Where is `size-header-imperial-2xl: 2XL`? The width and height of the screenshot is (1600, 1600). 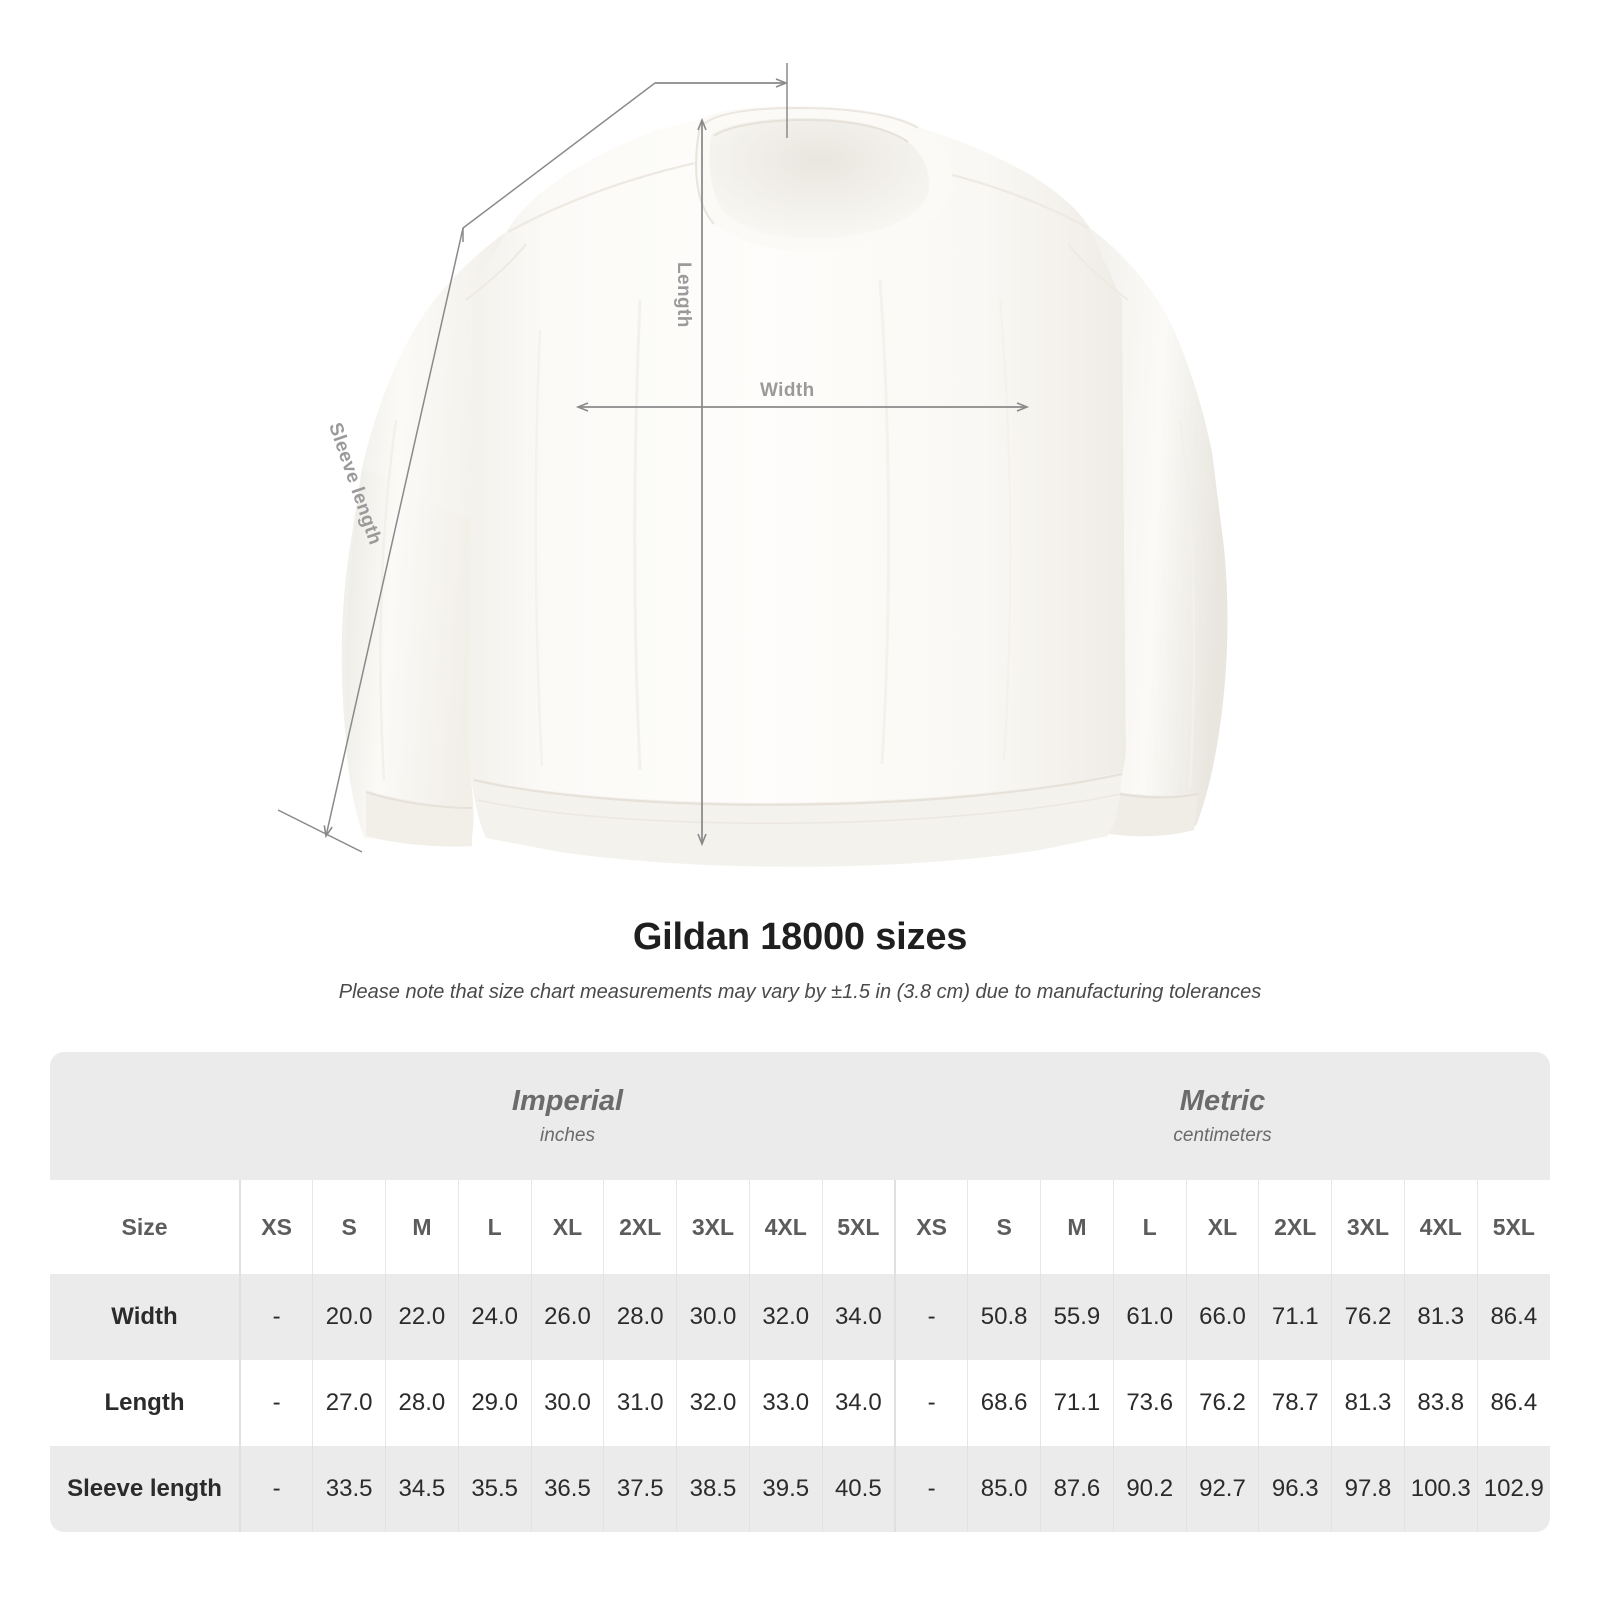
size-header-imperial-2xl: 2XL is located at coordinates (640, 1227).